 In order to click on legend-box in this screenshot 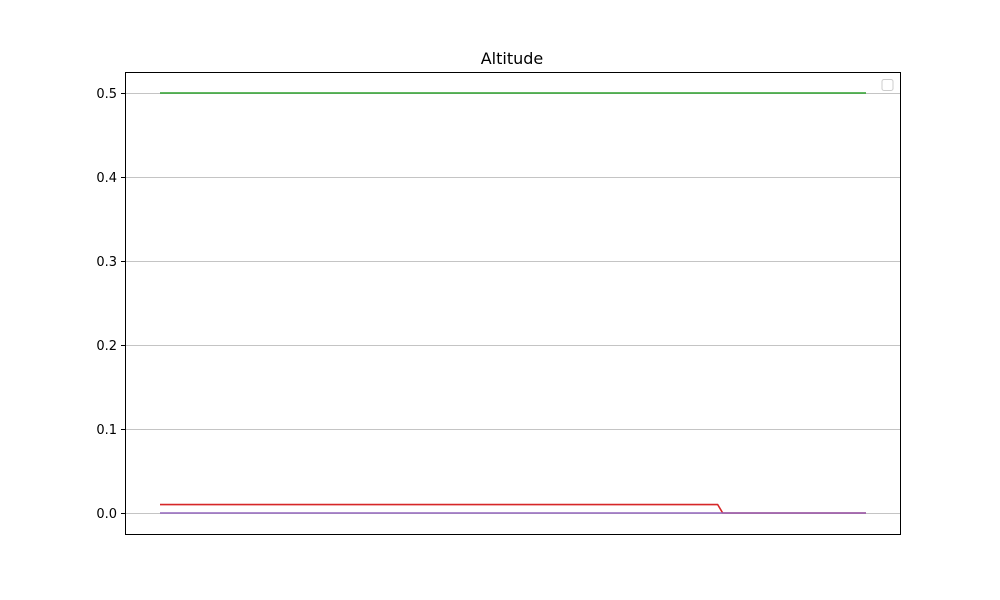, I will do `click(887, 85)`.